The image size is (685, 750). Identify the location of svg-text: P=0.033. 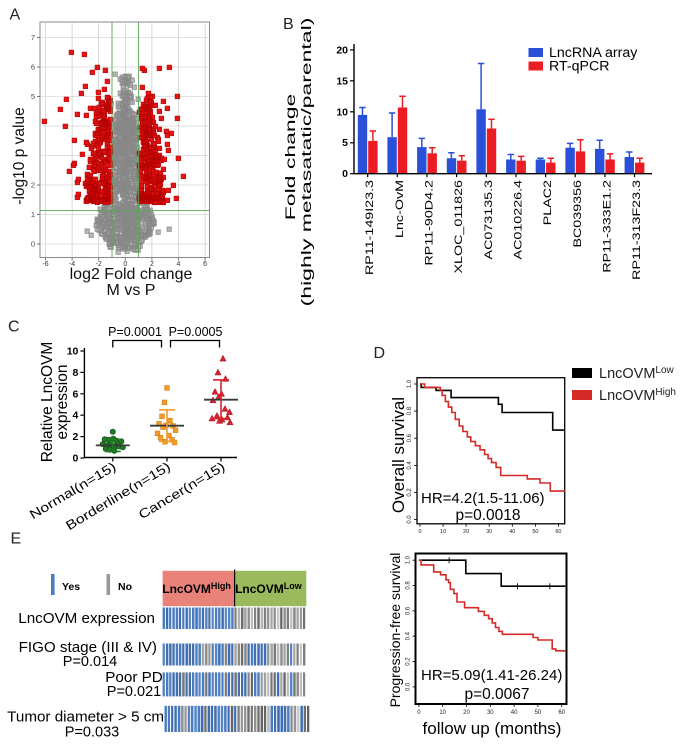
(92, 733).